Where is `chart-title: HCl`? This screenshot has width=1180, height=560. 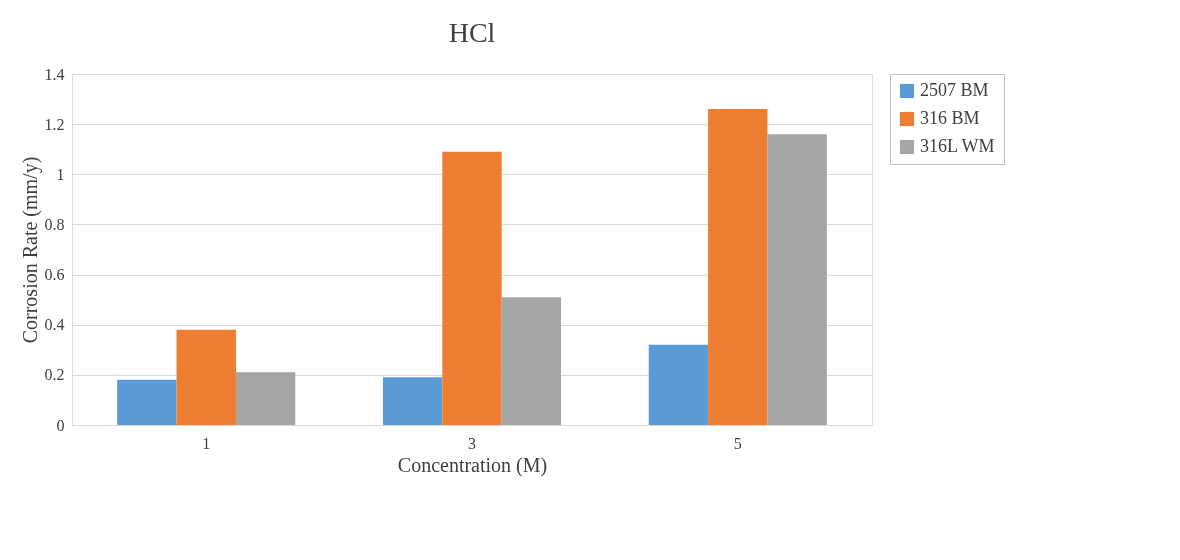
chart-title: HCl is located at coordinates (472, 32).